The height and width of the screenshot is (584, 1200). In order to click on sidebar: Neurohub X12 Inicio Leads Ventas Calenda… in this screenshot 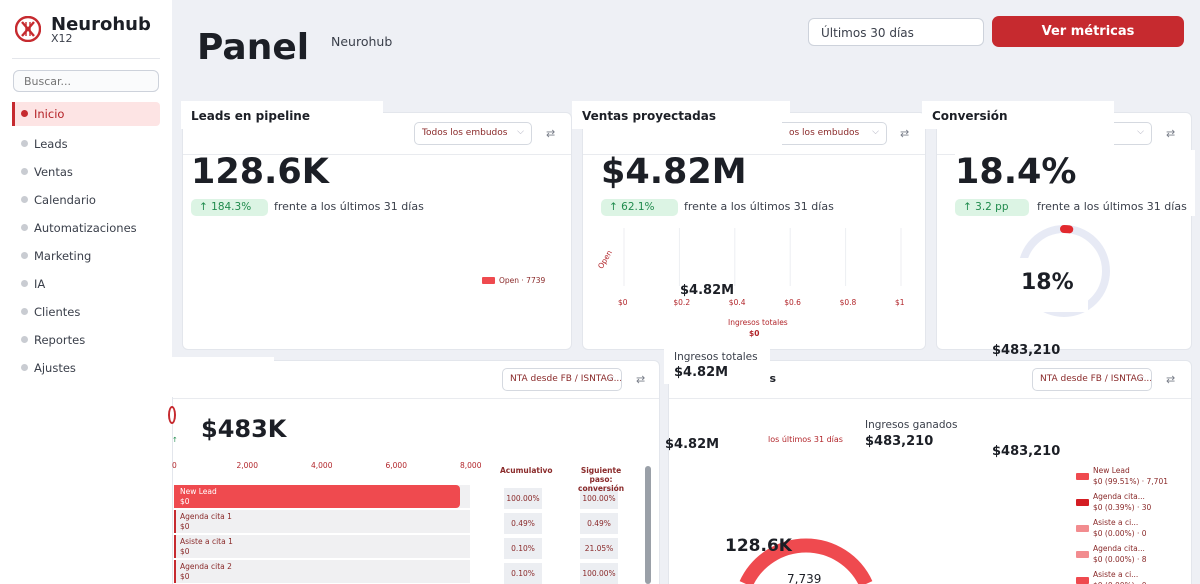, I will do `click(86, 292)`.